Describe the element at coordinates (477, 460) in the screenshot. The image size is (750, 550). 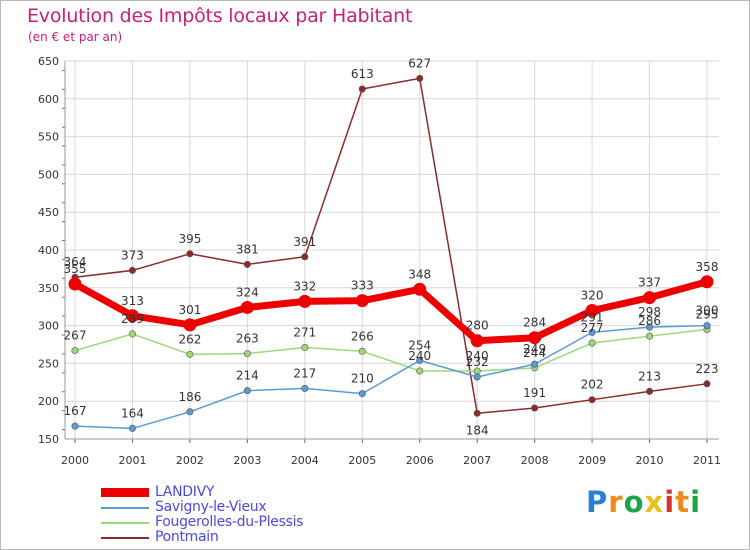
I see `x-tick-label: 2007` at that location.